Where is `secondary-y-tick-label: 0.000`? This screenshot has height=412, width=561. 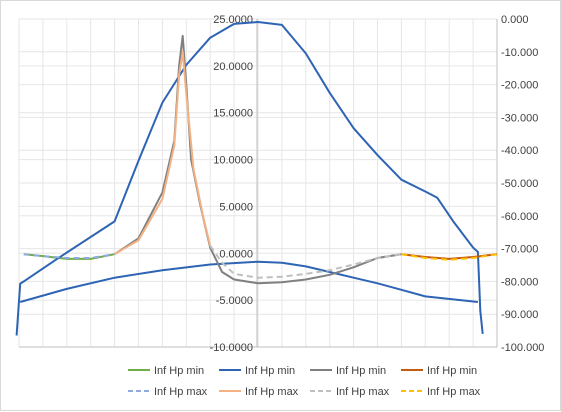
secondary-y-tick-label: 0.000 is located at coordinates (515, 20).